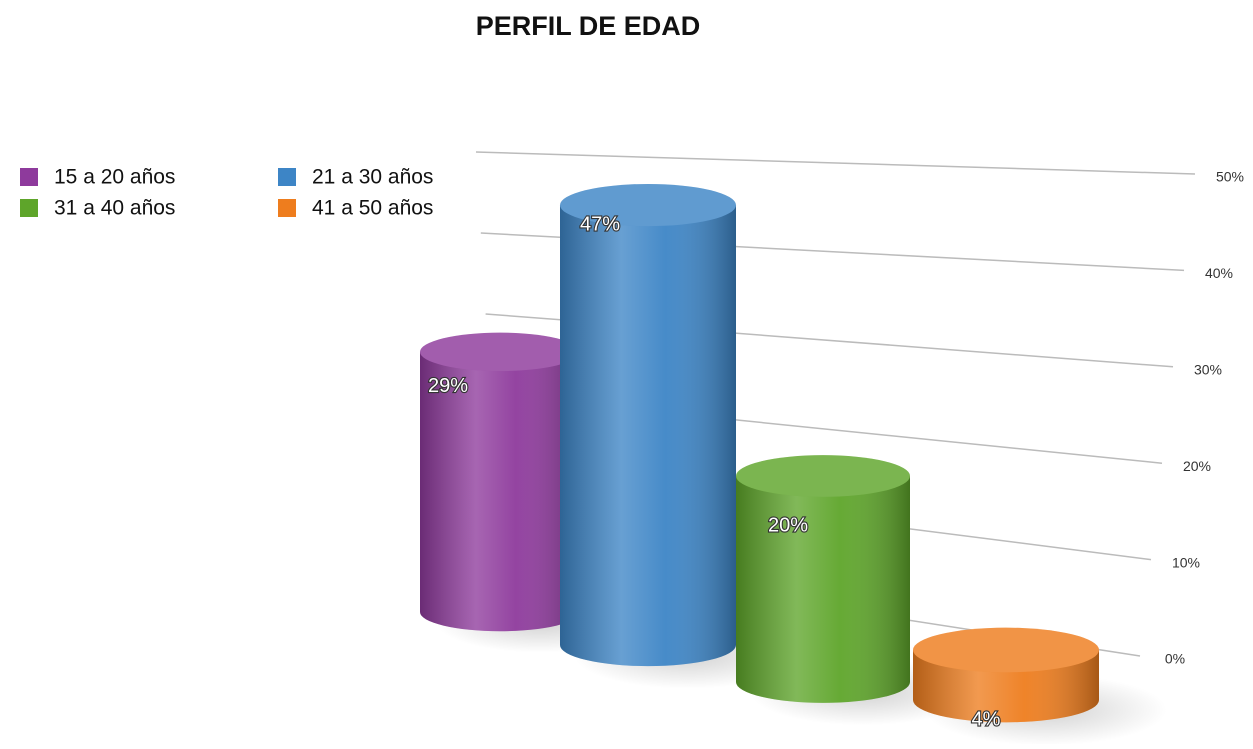  I want to click on data-label: 29%, so click(448, 386).